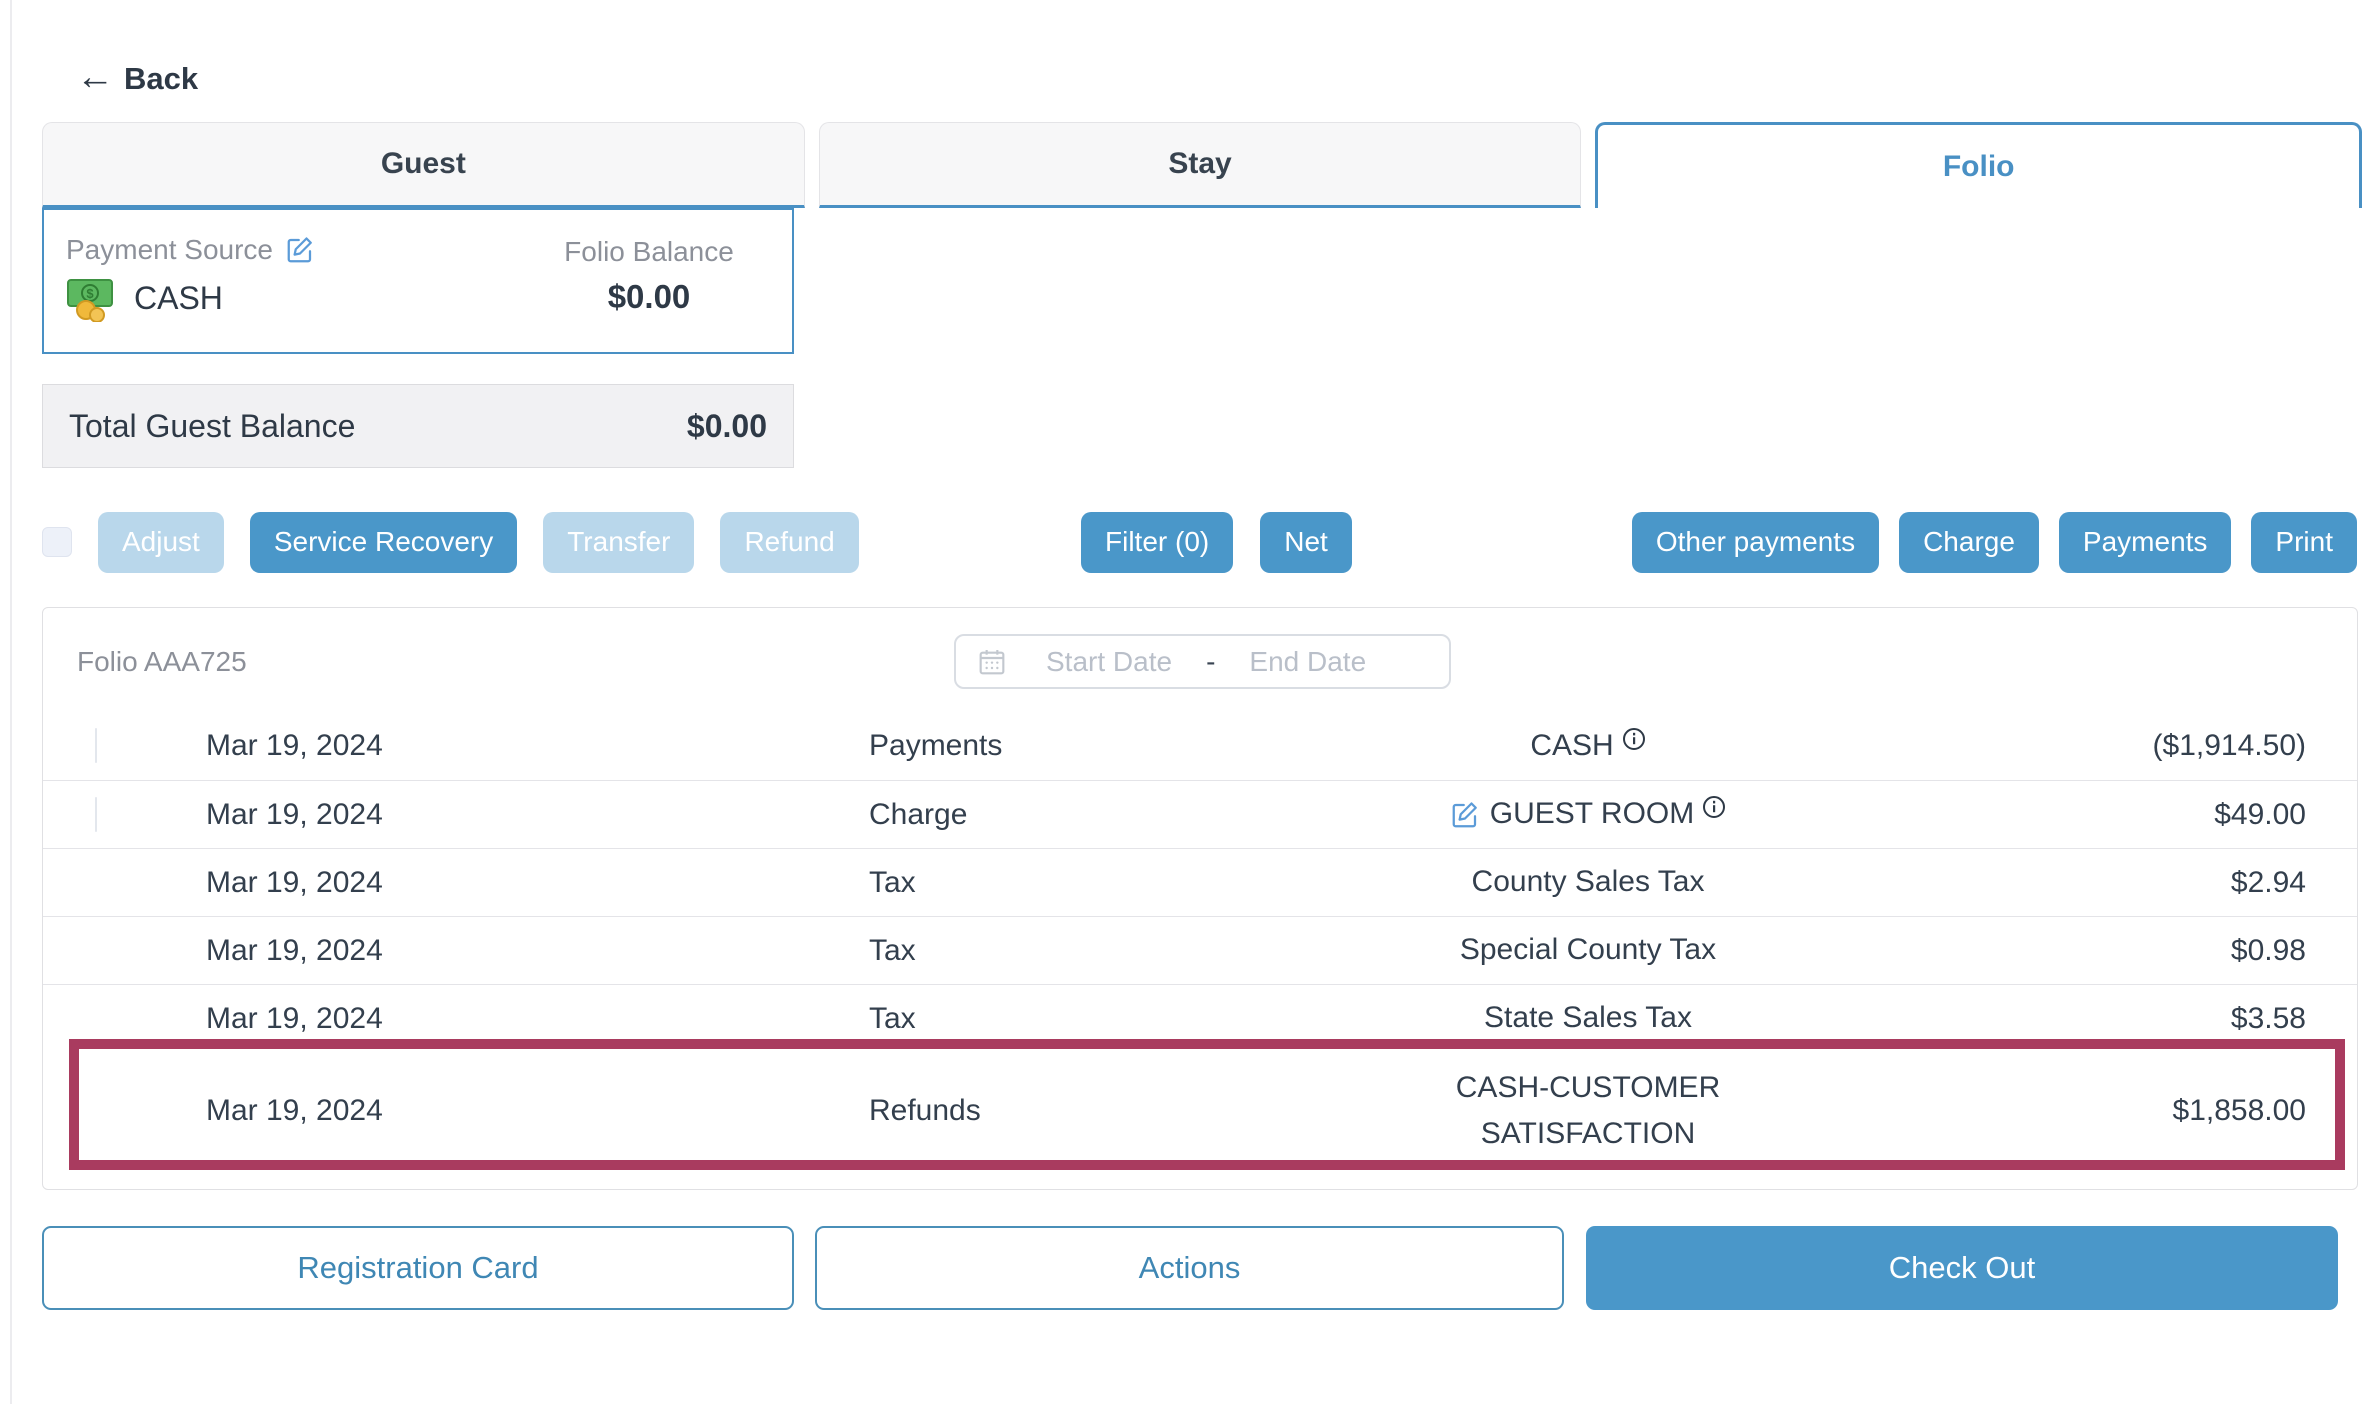 The width and height of the screenshot is (2380, 1404). I want to click on net-button: Net, so click(1306, 542).